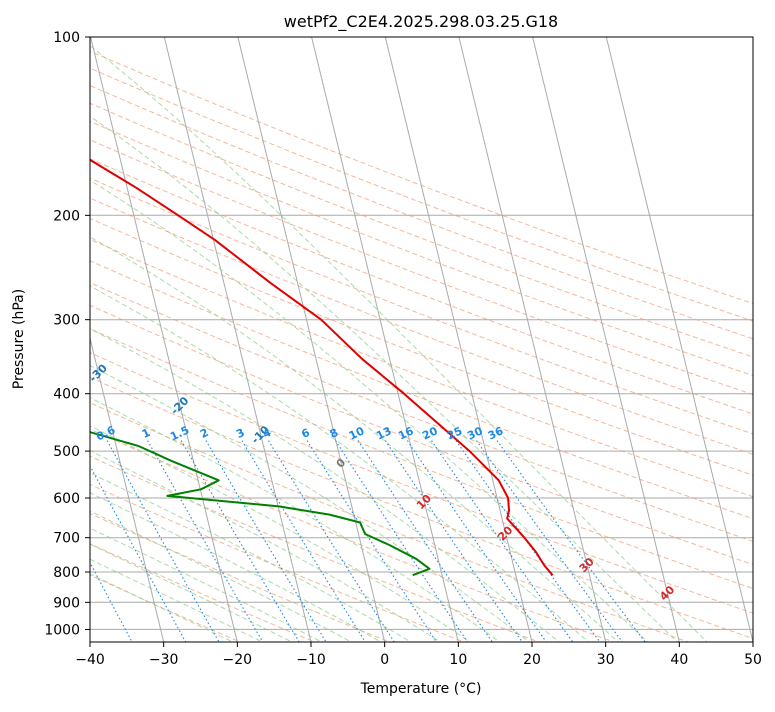  Describe the element at coordinates (238, 660) in the screenshot. I see `x-tick-label: −20` at that location.